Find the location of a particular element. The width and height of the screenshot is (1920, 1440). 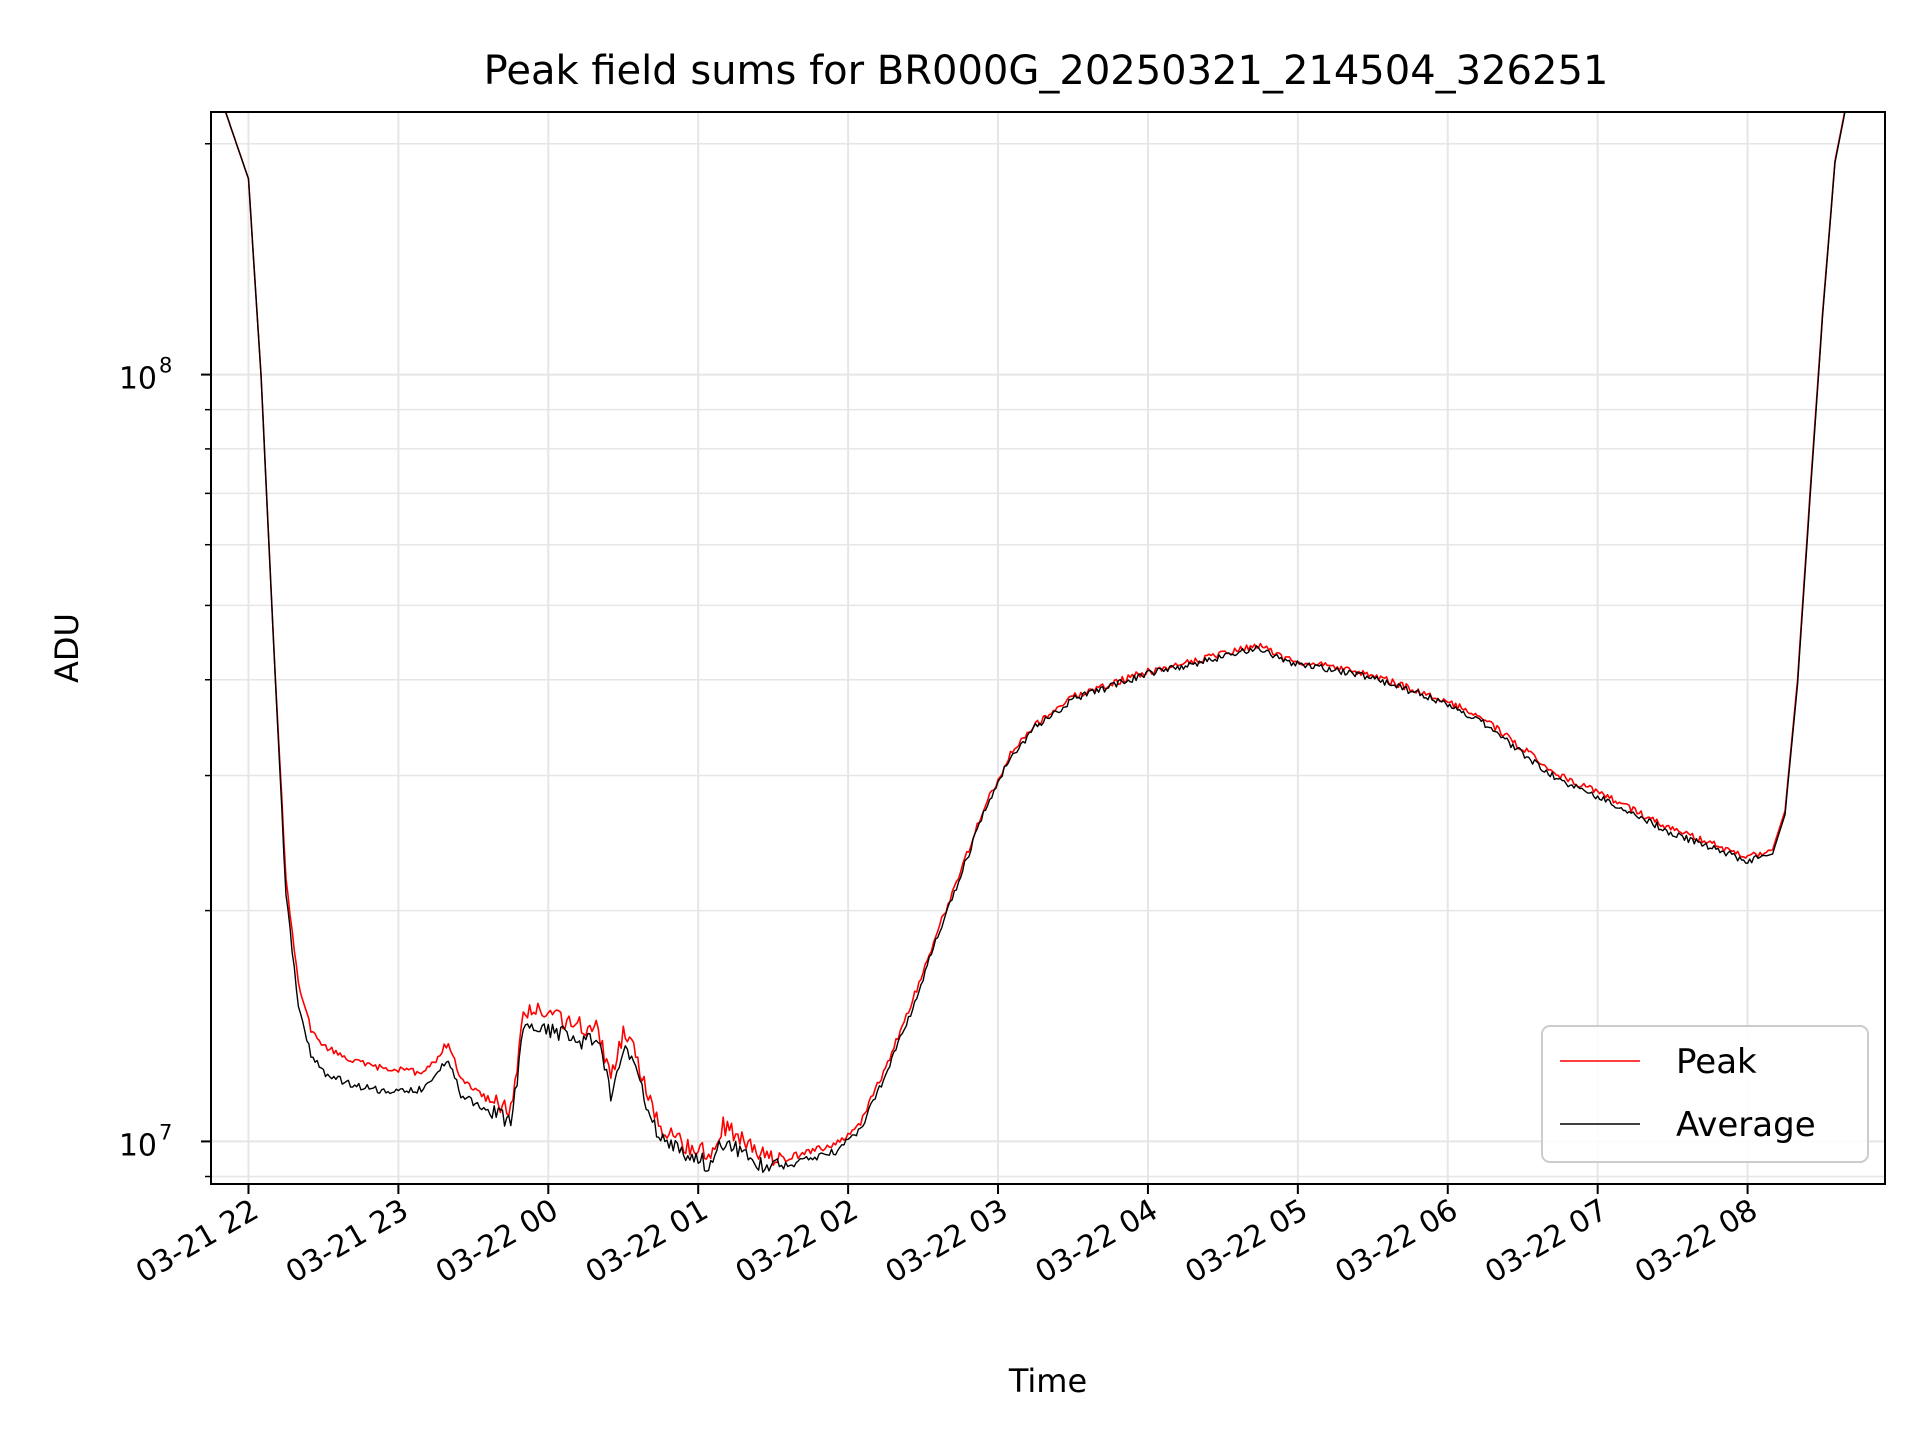

legend-label-peak: Peak is located at coordinates (1716, 1062).